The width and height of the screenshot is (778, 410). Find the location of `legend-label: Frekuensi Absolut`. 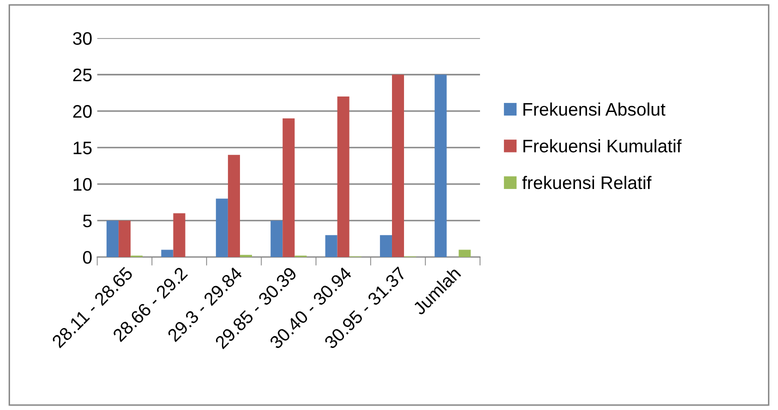

legend-label: Frekuensi Absolut is located at coordinates (594, 109).